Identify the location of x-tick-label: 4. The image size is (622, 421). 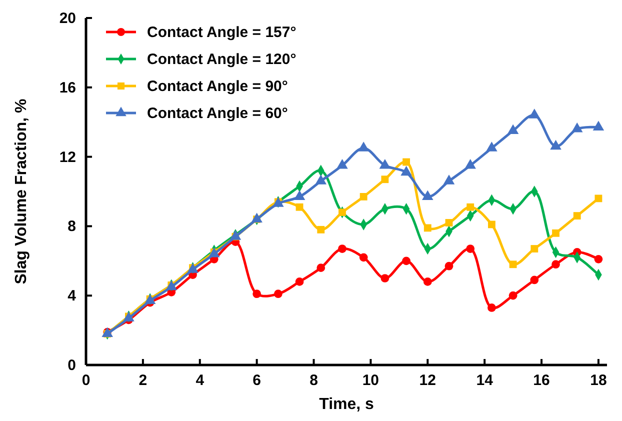
(200, 380).